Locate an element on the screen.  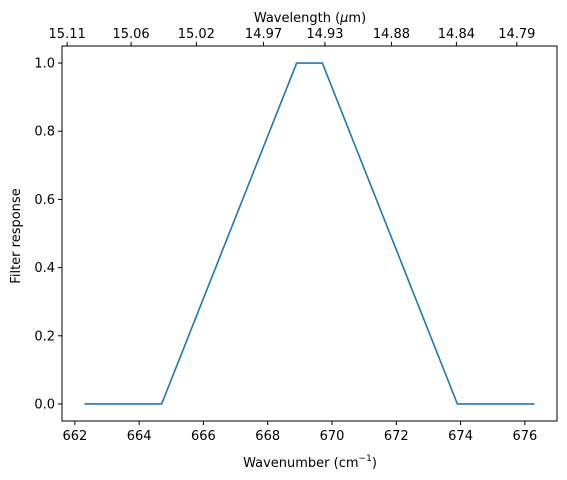
x-axis-label-superscript: −1 is located at coordinates (365, 459).